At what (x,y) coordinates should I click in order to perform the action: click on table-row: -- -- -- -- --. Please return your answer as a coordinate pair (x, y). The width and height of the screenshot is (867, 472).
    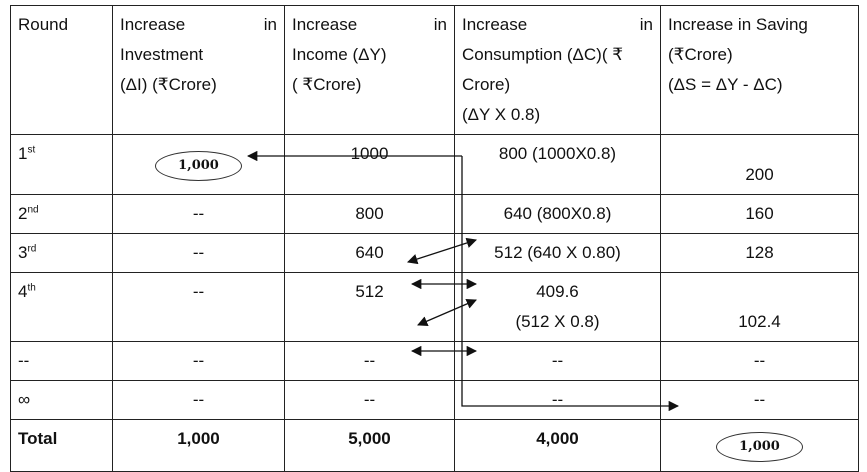
    Looking at the image, I should click on (434, 361).